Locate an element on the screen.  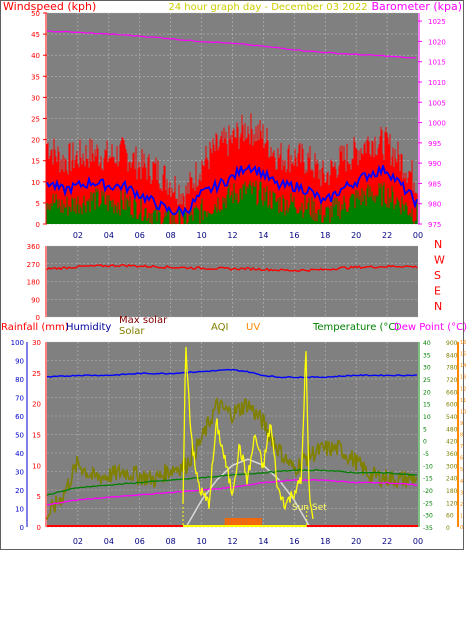
compass-tick: N is located at coordinates (438, 244).